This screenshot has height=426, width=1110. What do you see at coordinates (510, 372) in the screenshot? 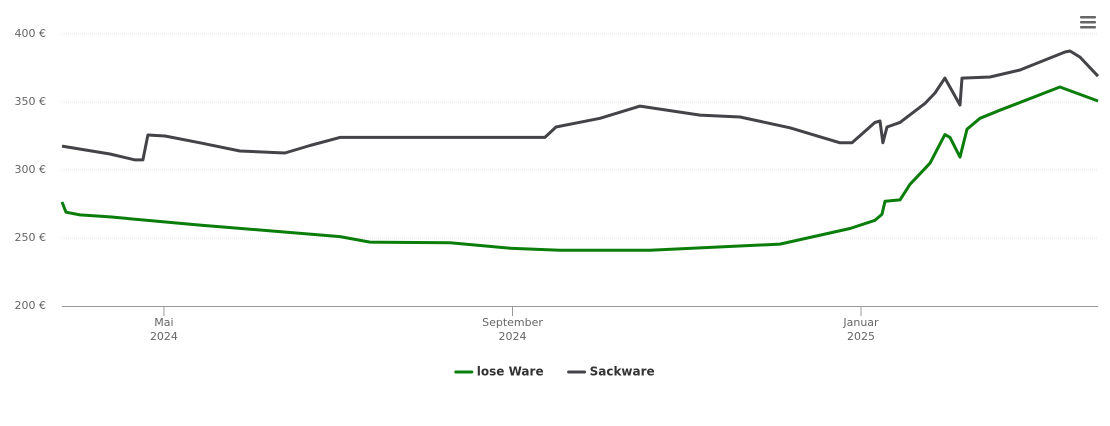
I see `legend-label: lose Ware` at bounding box center [510, 372].